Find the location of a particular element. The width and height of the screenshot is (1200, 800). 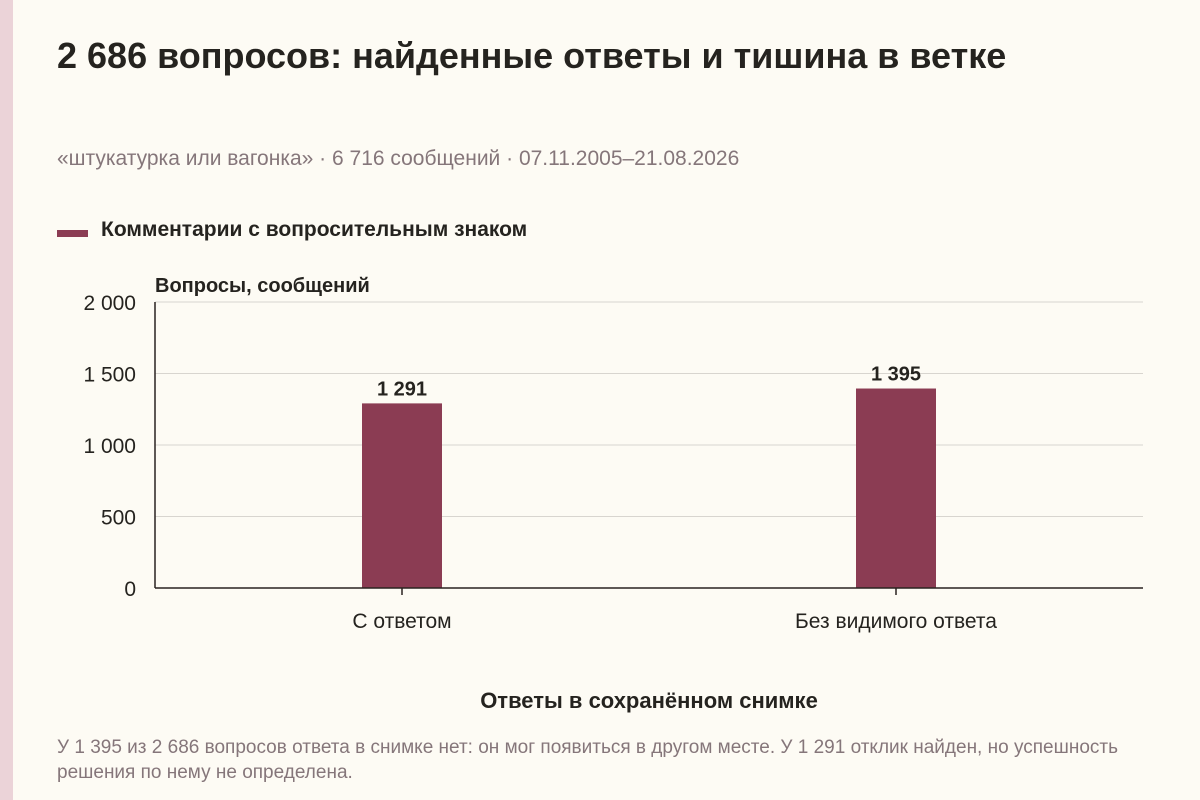

x-tick-label: Без видимого ответа is located at coordinates (896, 621).